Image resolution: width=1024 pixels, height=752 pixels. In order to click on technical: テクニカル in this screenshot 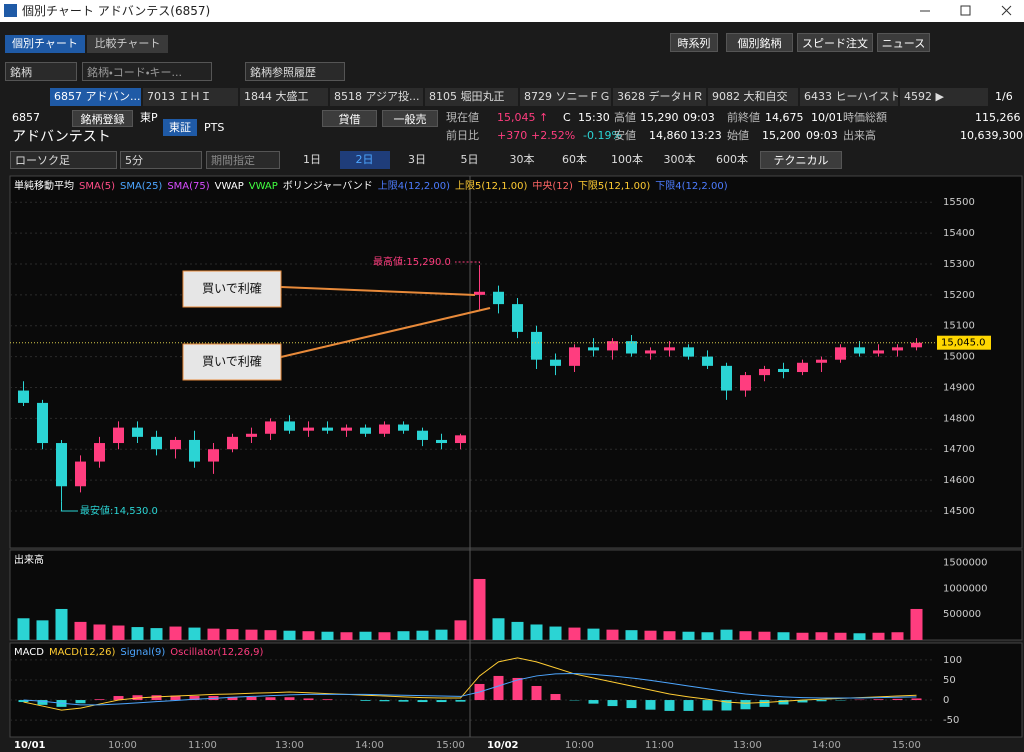, I will do `click(801, 160)`.